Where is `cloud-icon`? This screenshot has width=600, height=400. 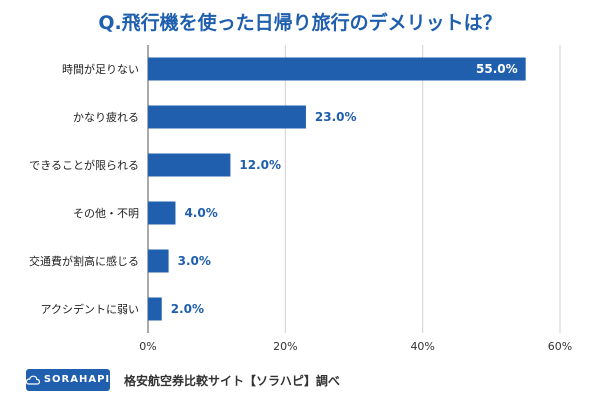
cloud-icon is located at coordinates (32, 380).